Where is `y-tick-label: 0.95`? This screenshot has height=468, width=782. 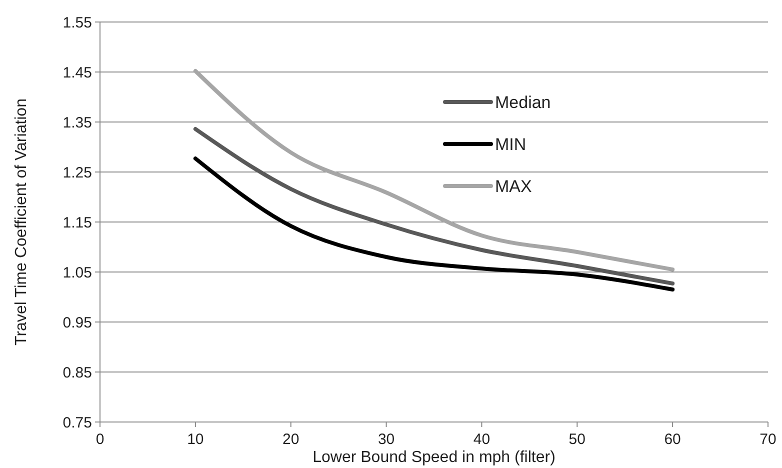
y-tick-label: 0.95 is located at coordinates (77, 323).